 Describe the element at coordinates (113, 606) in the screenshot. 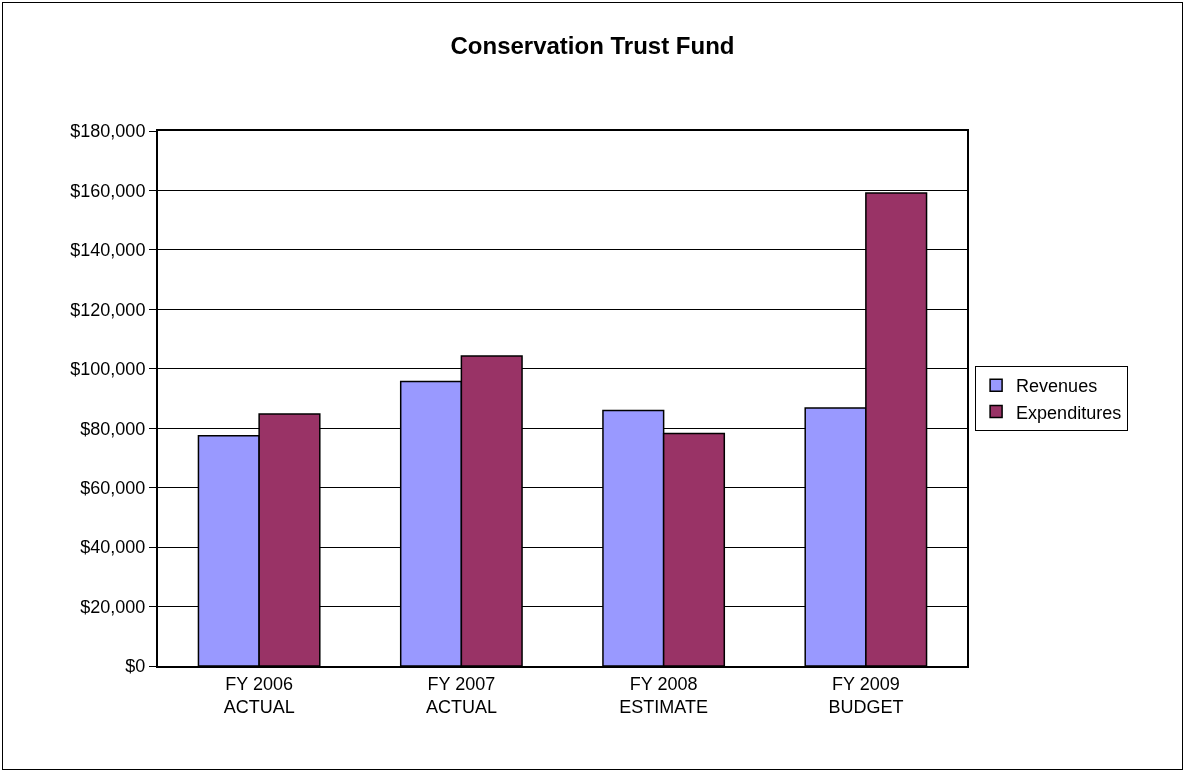

I see `y-tick-label: $20,000` at that location.